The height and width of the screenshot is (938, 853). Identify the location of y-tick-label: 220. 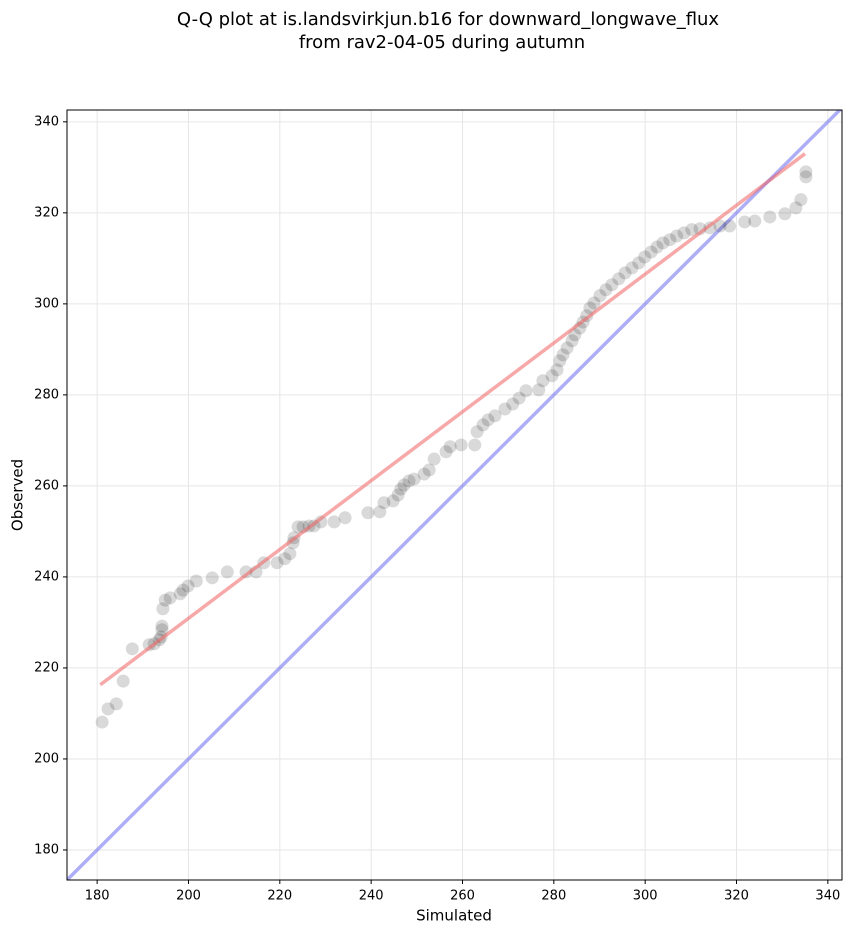
(46, 667).